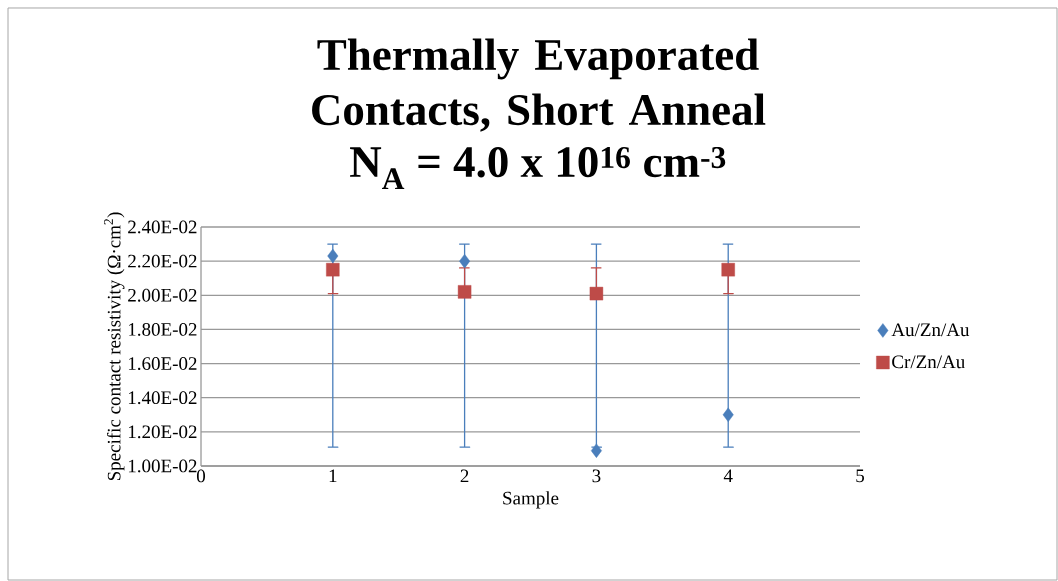 The image size is (1058, 581). What do you see at coordinates (201, 476) in the screenshot?
I see `x-tick-label: 0` at bounding box center [201, 476].